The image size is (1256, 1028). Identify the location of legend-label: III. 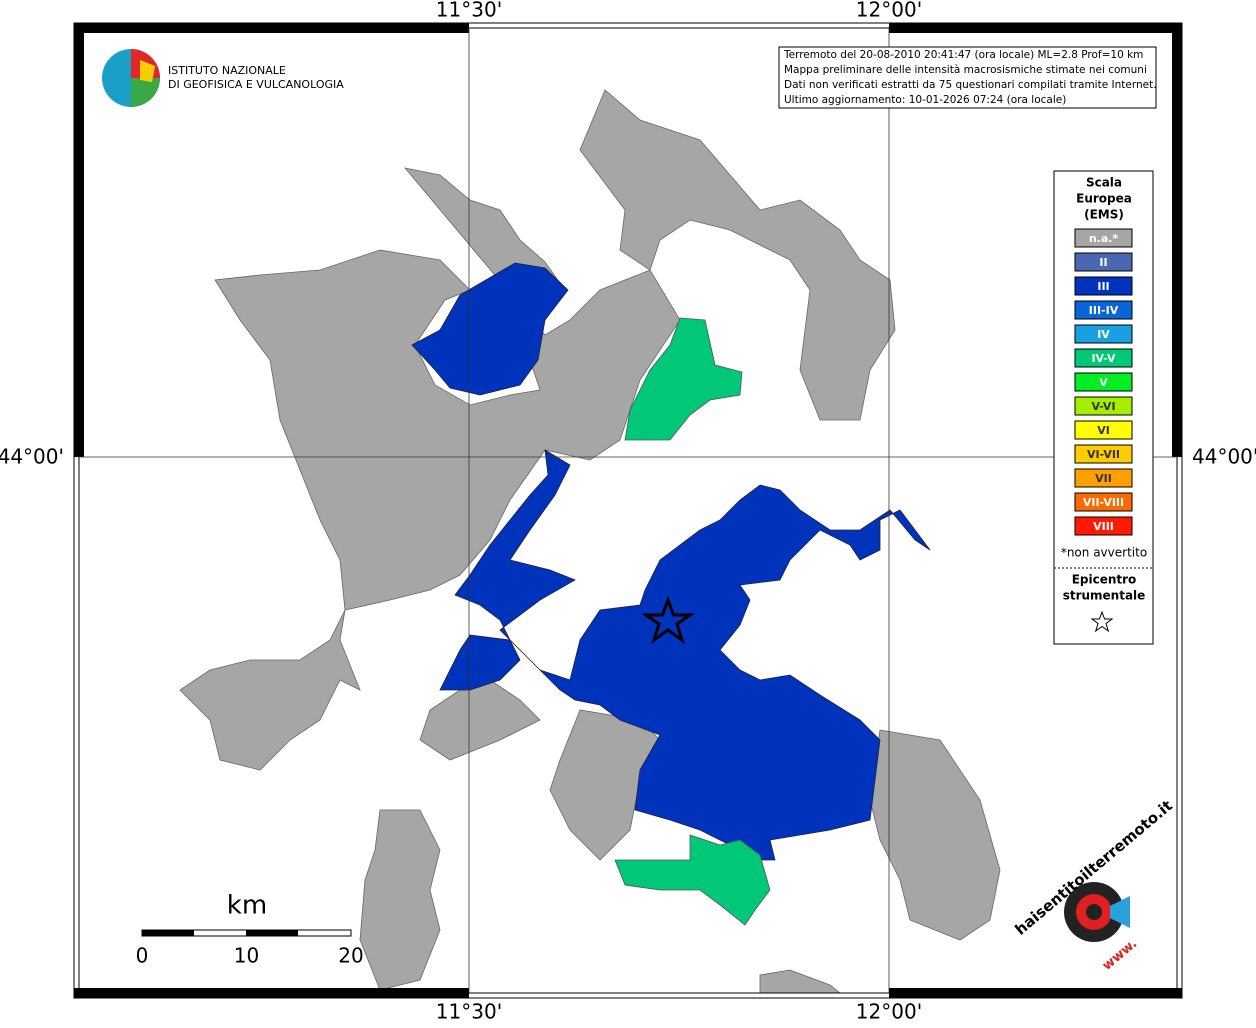
(1103, 286).